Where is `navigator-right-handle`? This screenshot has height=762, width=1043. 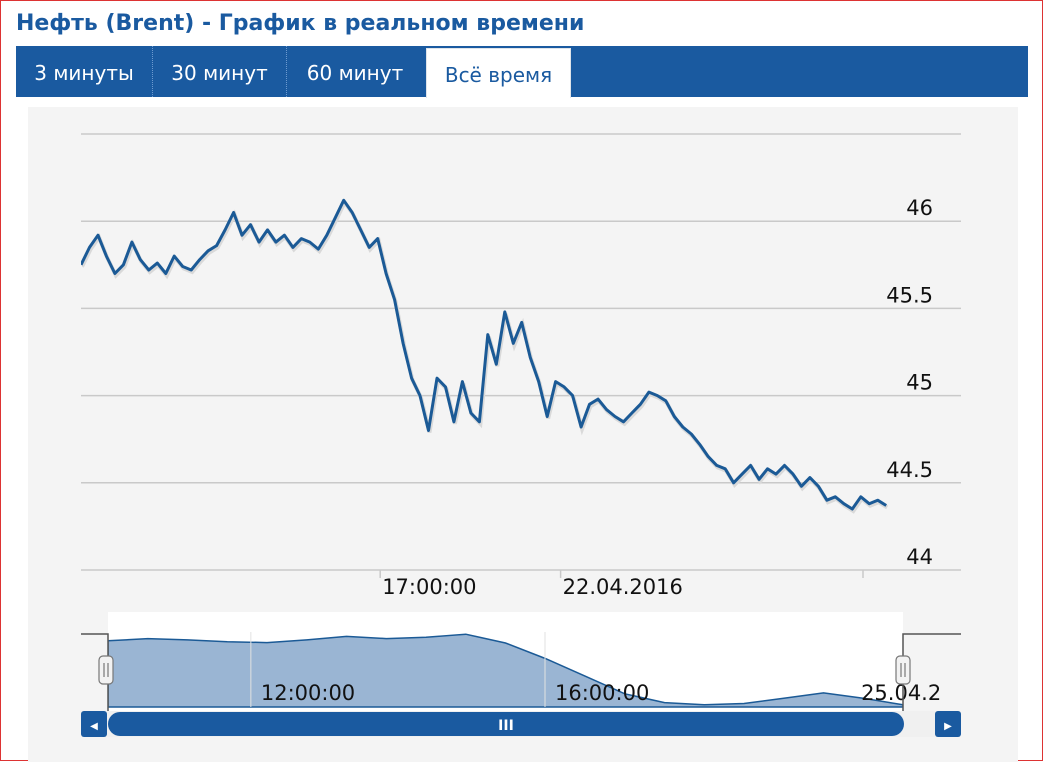
navigator-right-handle is located at coordinates (903, 670).